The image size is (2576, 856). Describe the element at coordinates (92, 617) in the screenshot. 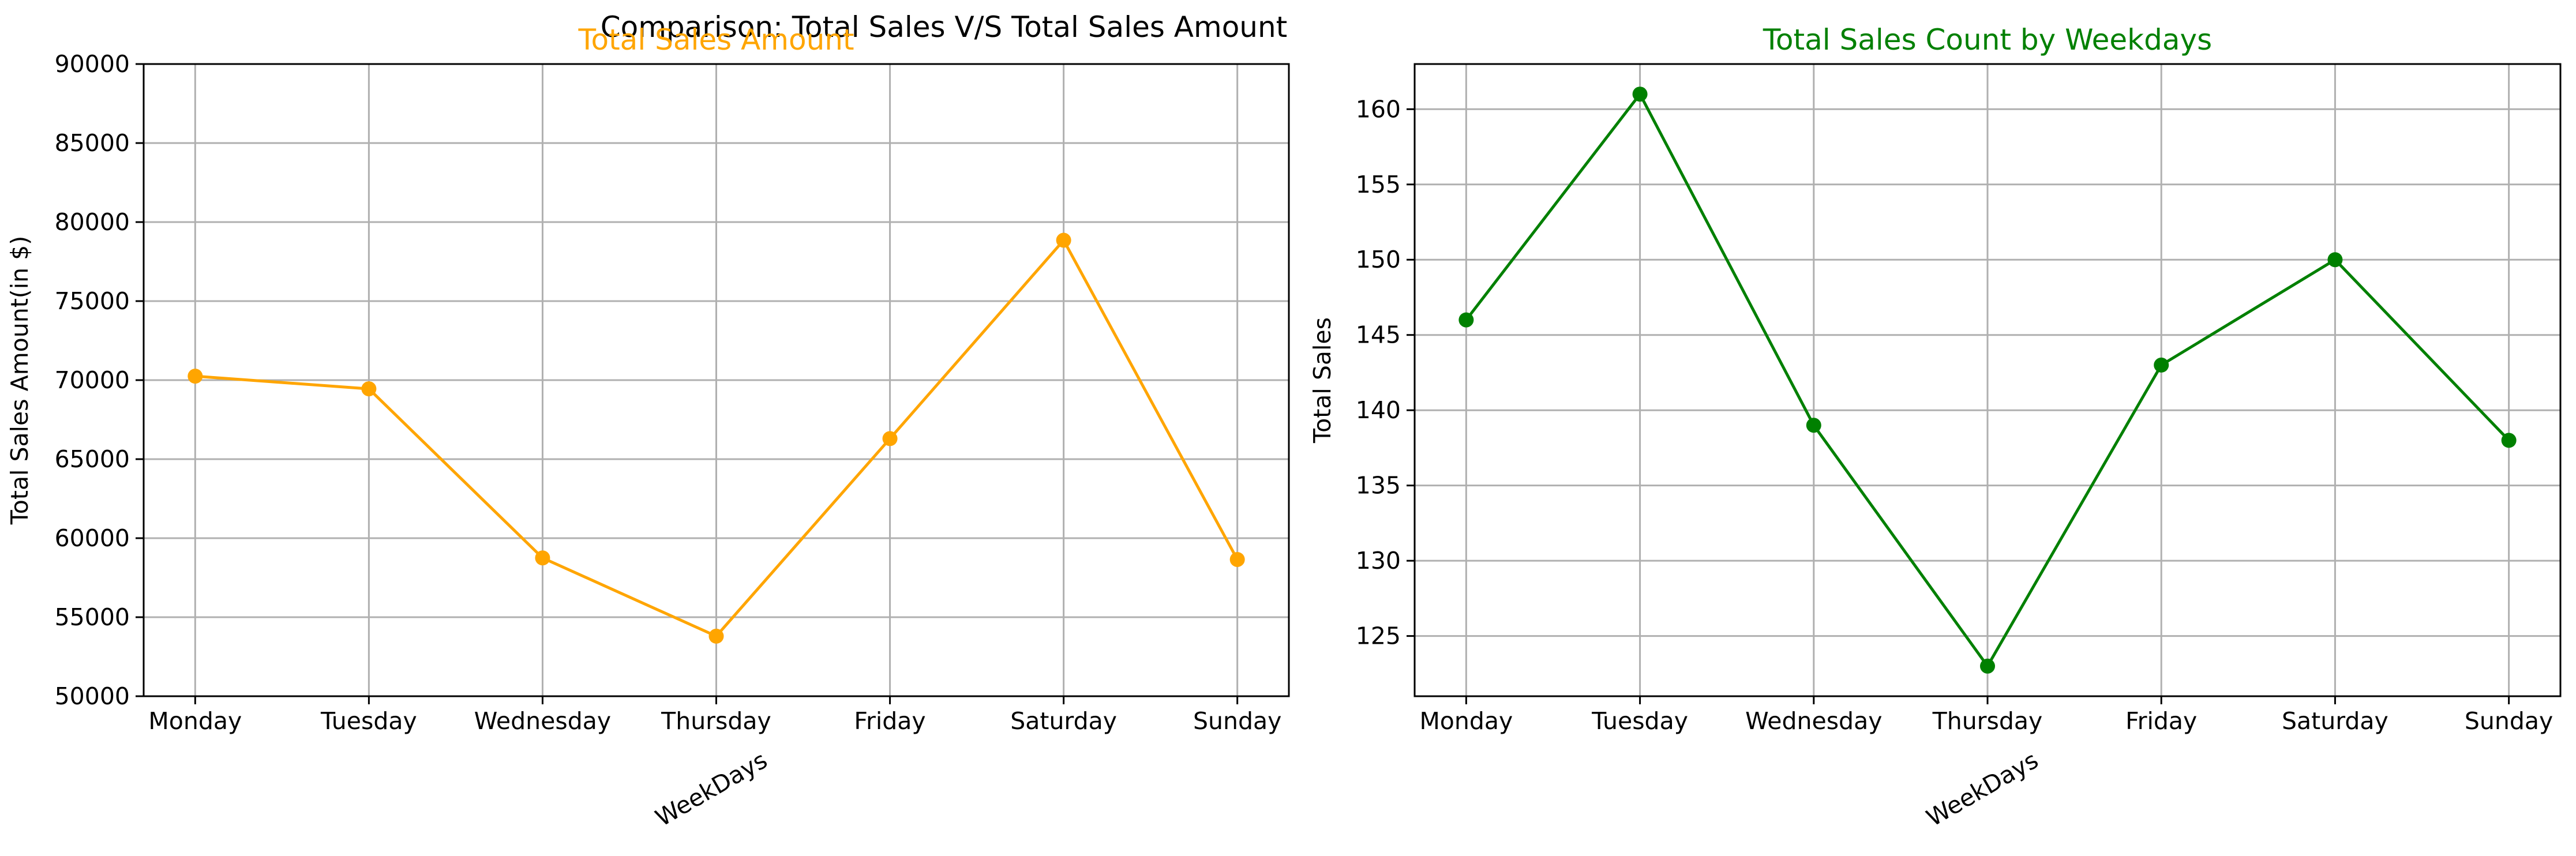

I see `y-tick-label: 55000` at that location.